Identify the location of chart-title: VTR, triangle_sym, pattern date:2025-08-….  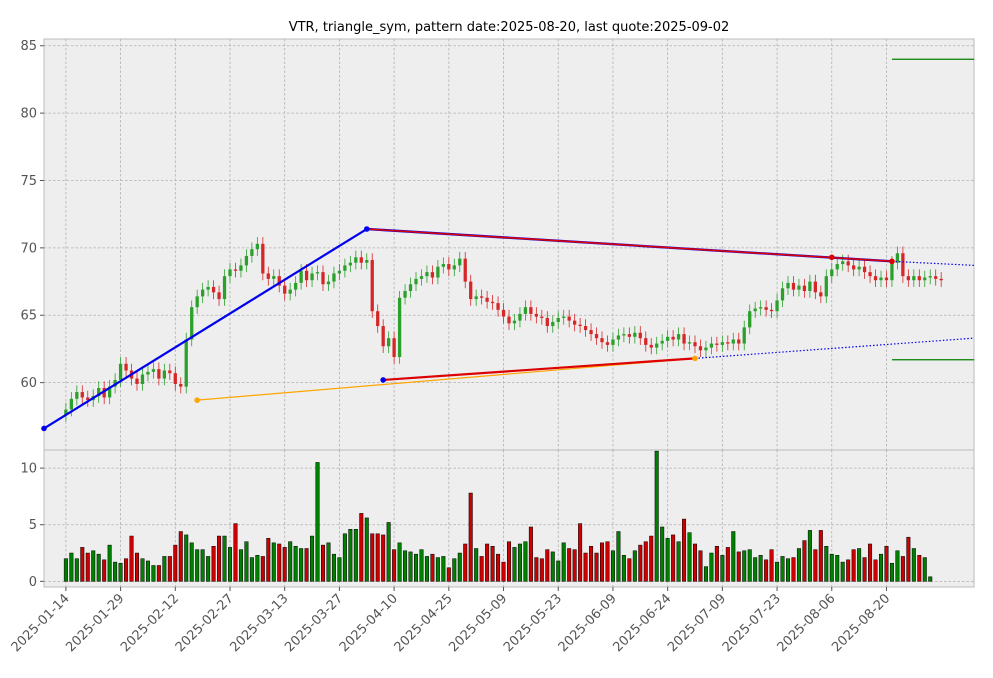
(509, 27).